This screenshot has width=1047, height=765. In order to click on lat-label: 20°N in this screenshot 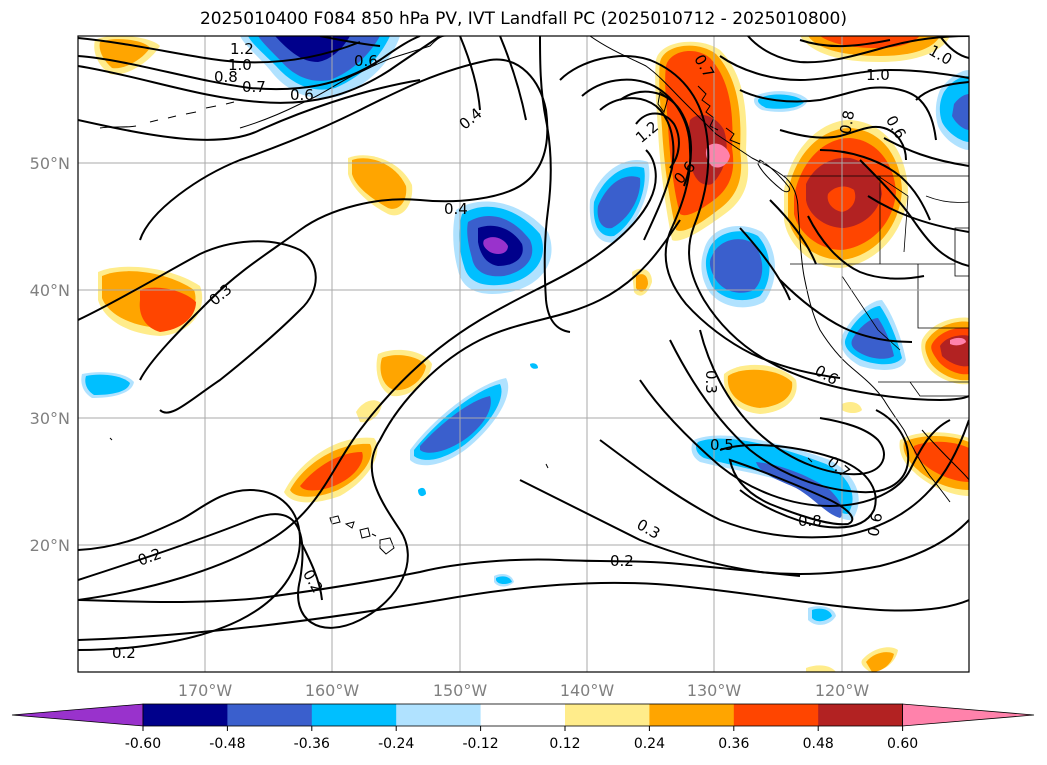, I will do `click(50, 545)`.